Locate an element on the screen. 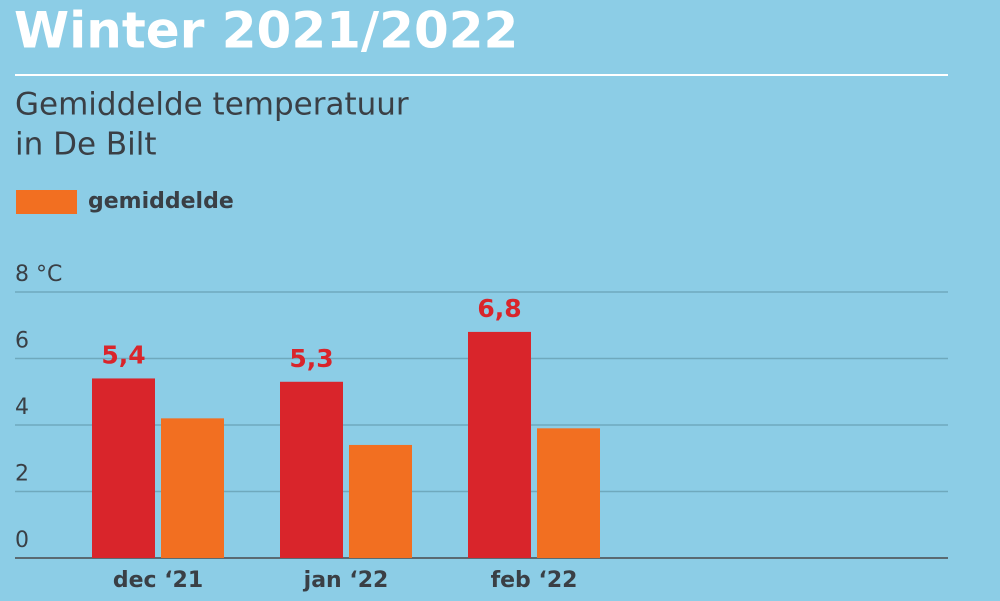  legend-swatch is located at coordinates (46, 202).